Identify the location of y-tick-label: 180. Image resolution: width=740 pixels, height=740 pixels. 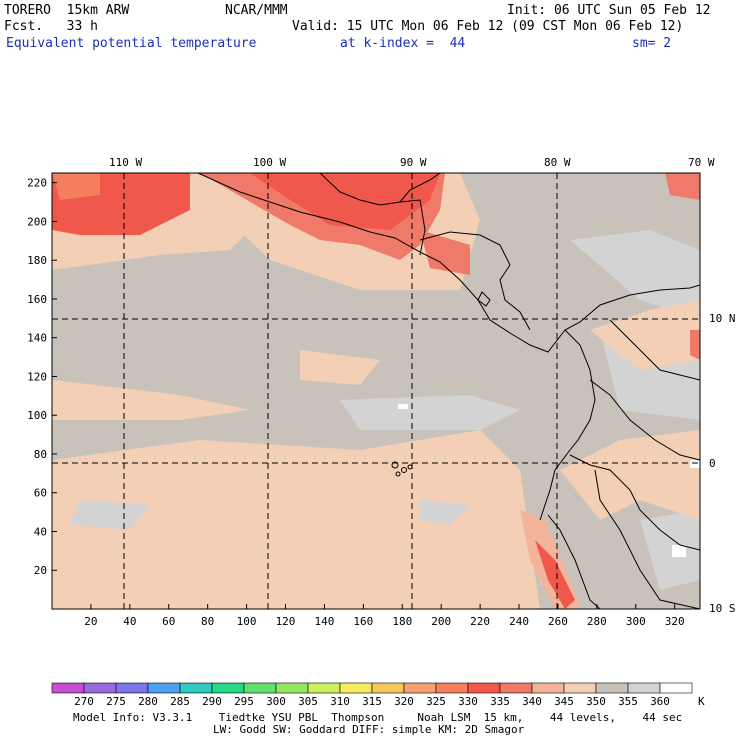
(37, 260).